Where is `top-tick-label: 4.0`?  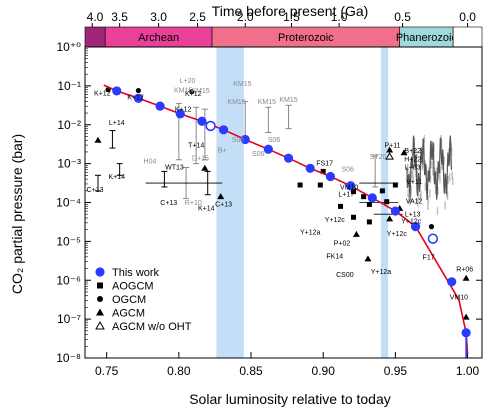 top-tick-label: 4.0 is located at coordinates (95, 17).